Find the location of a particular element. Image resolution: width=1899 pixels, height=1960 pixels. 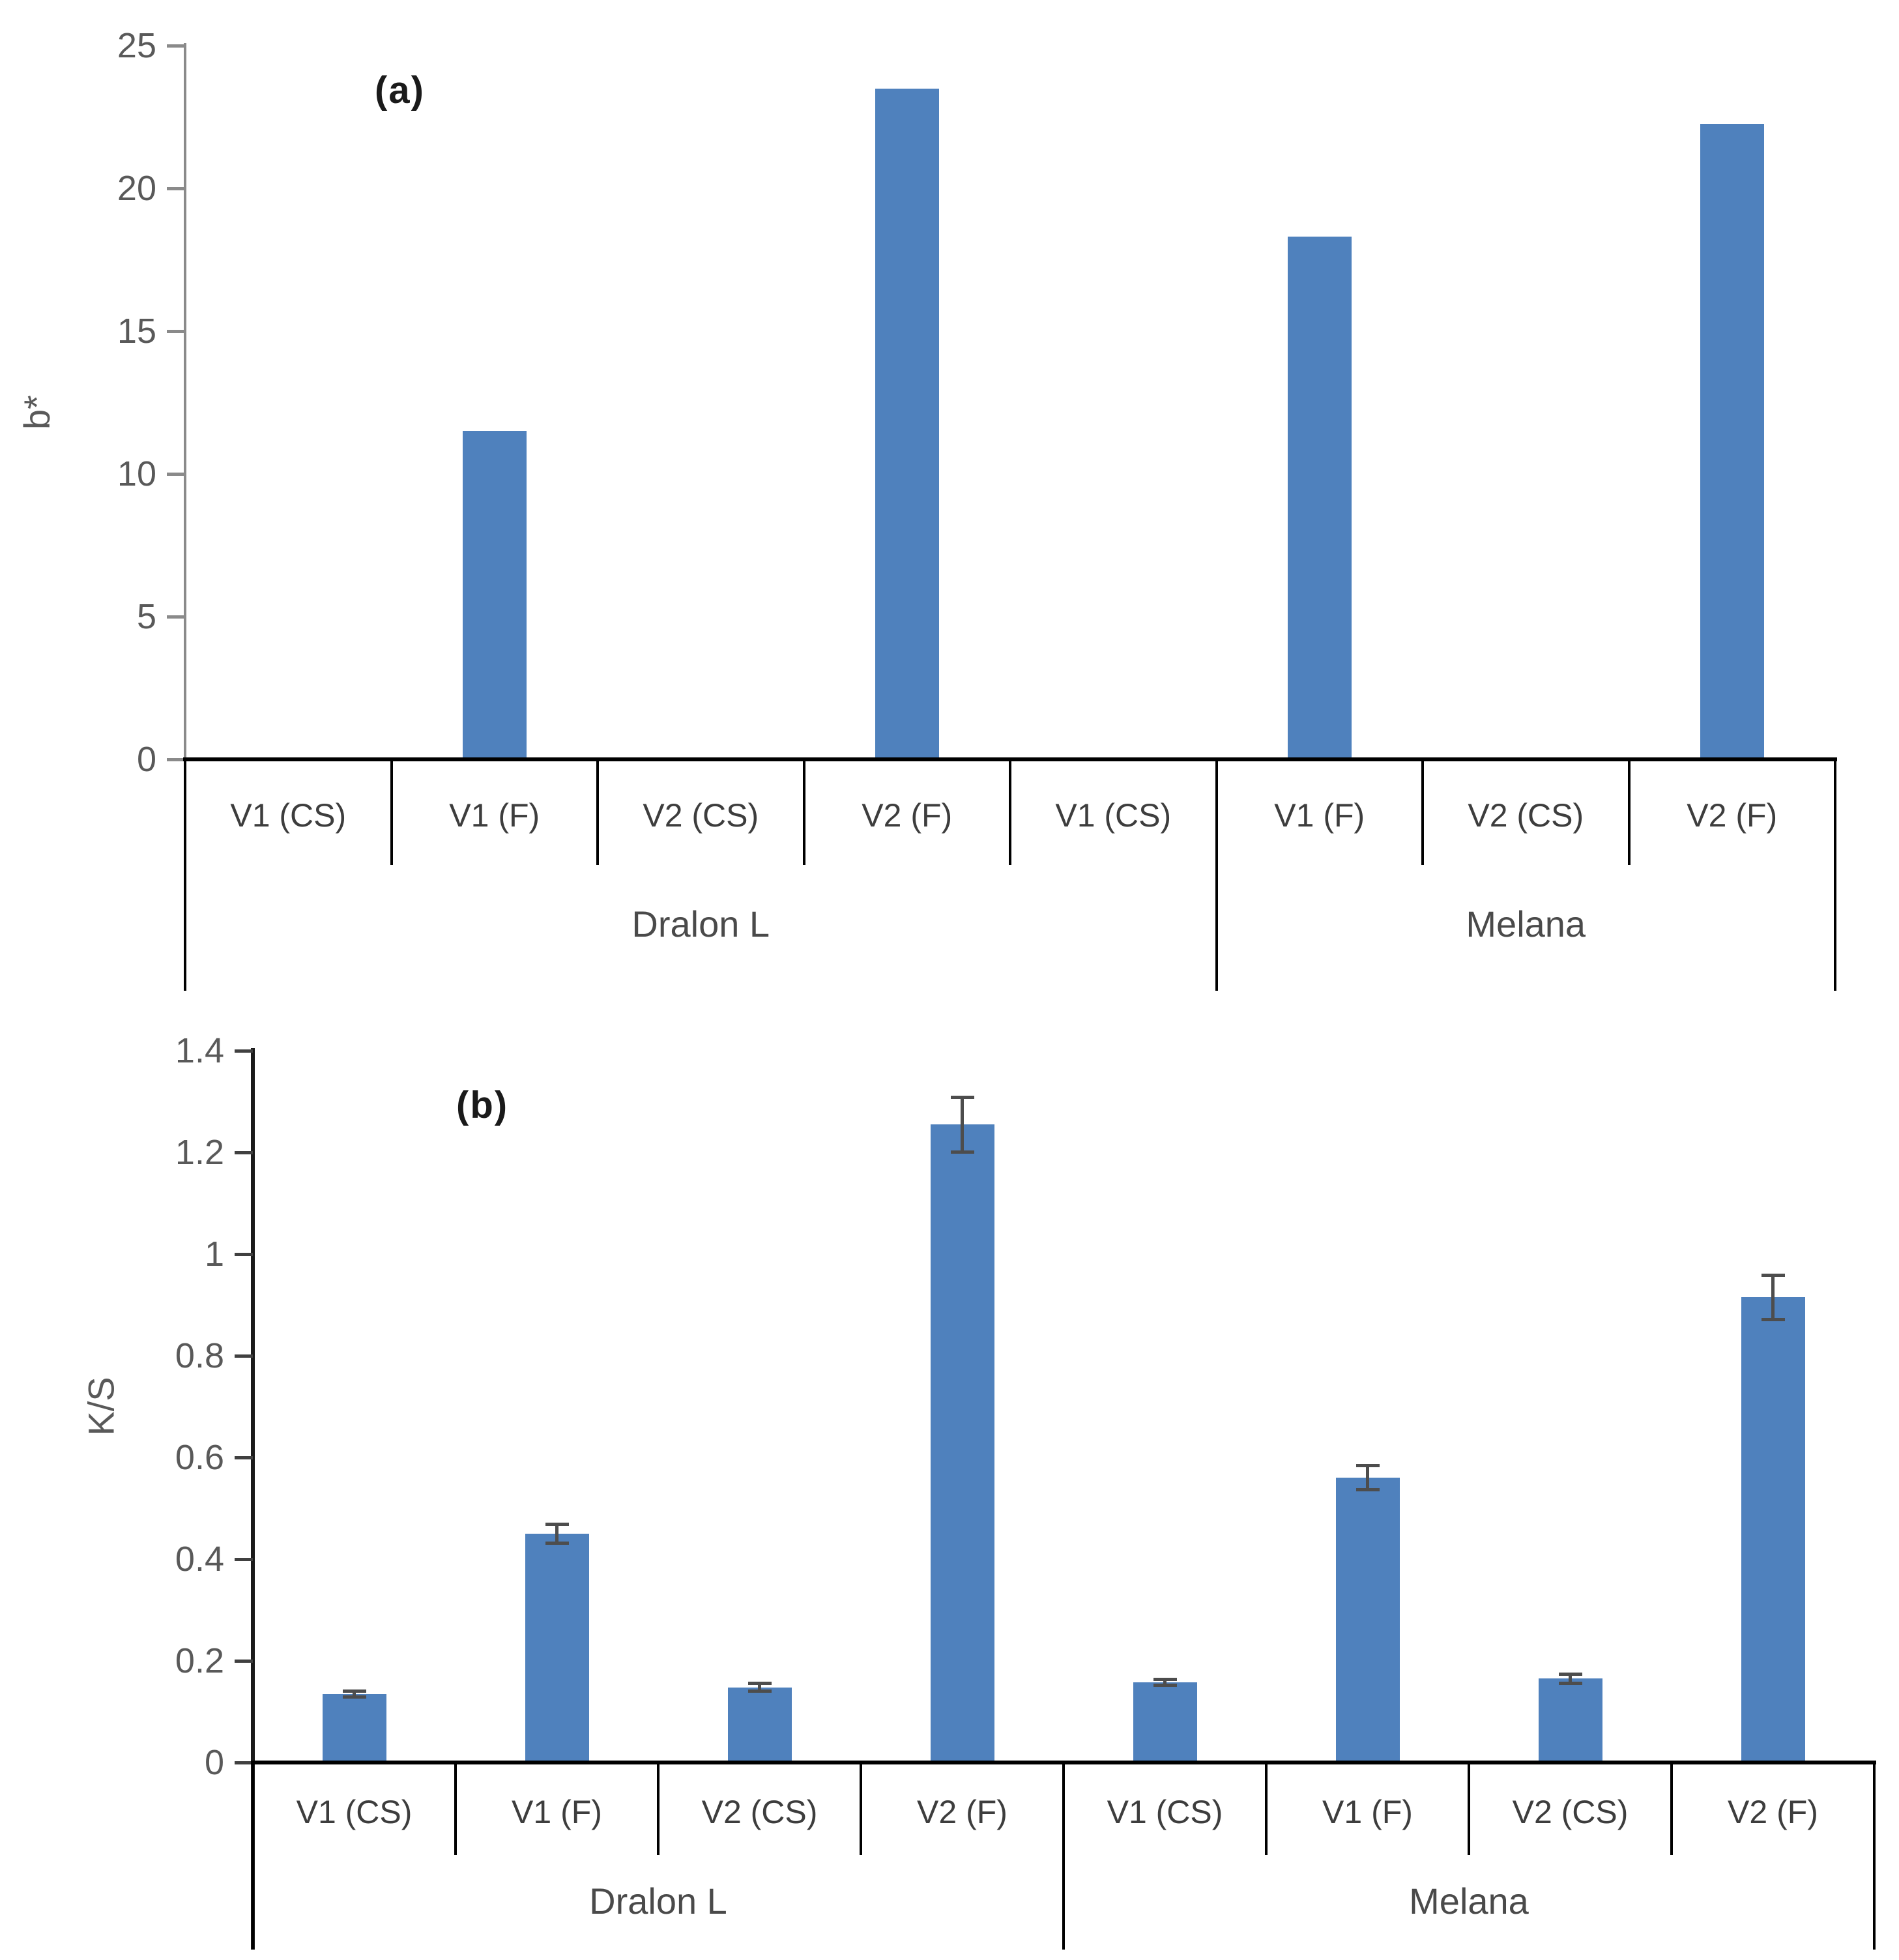

y-axis-title-a: b* is located at coordinates (36, 412).